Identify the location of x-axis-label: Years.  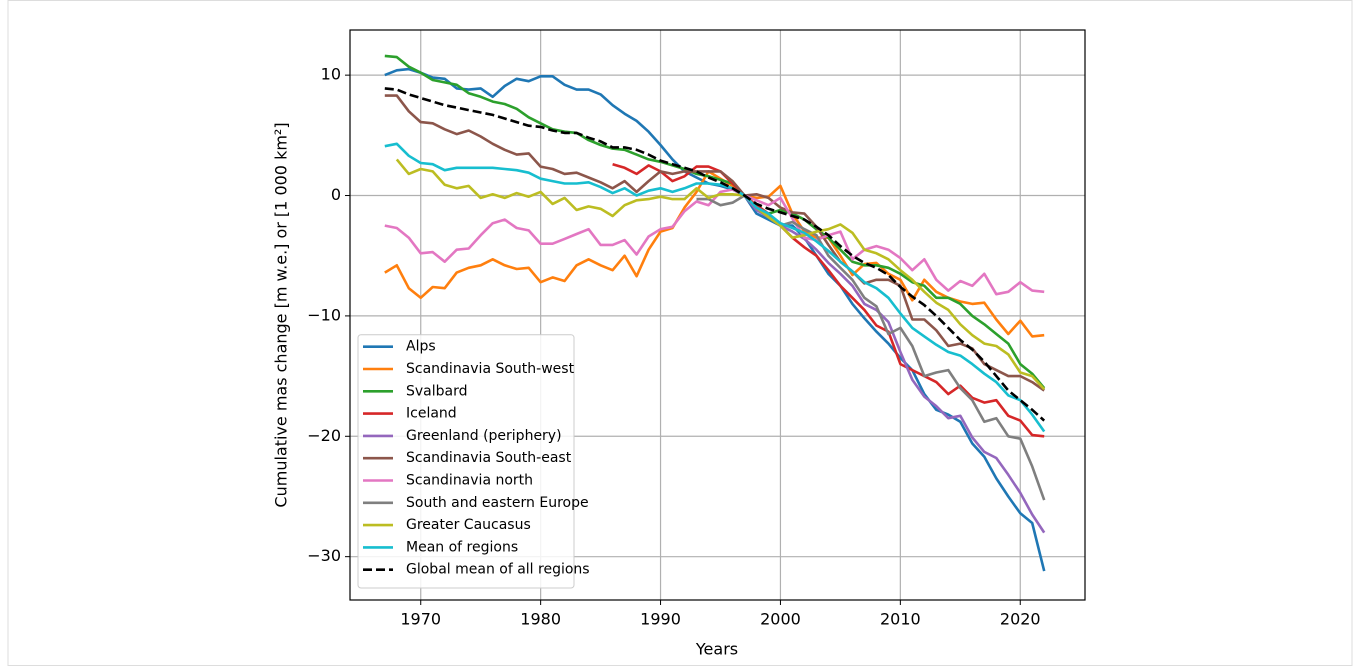
(716, 649).